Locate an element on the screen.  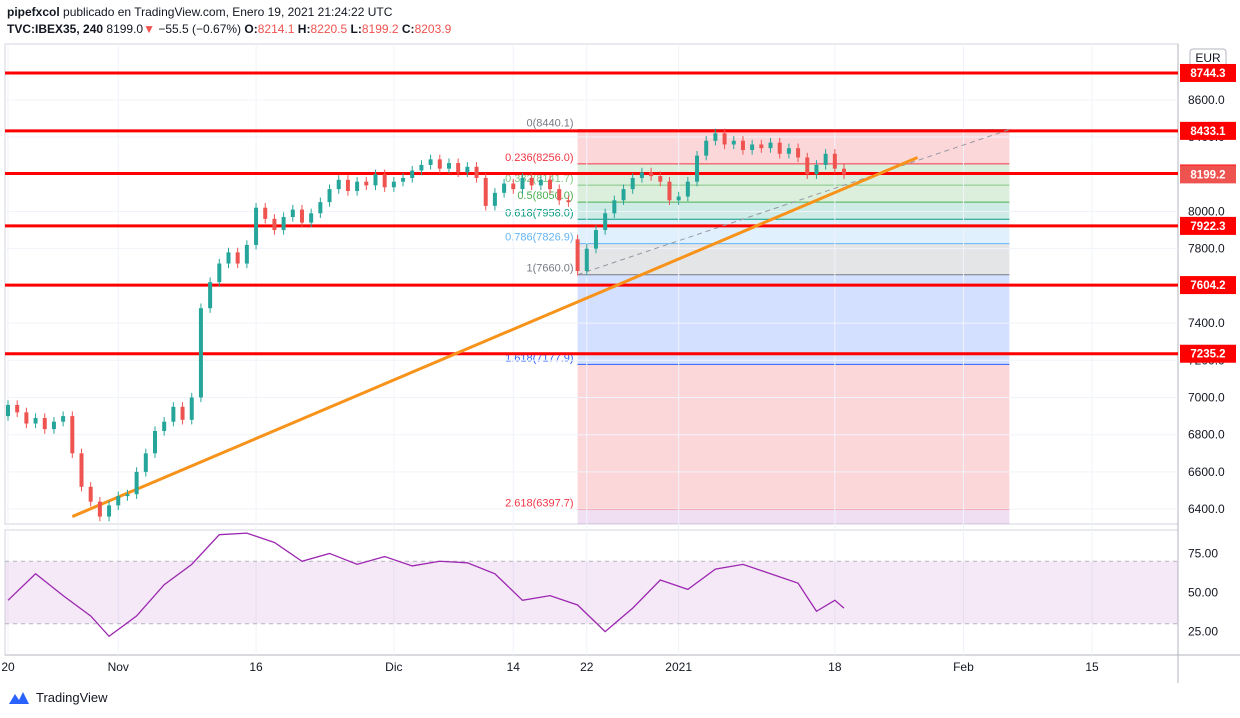
price-change: −55.5 (−0.67%) is located at coordinates (200, 29).